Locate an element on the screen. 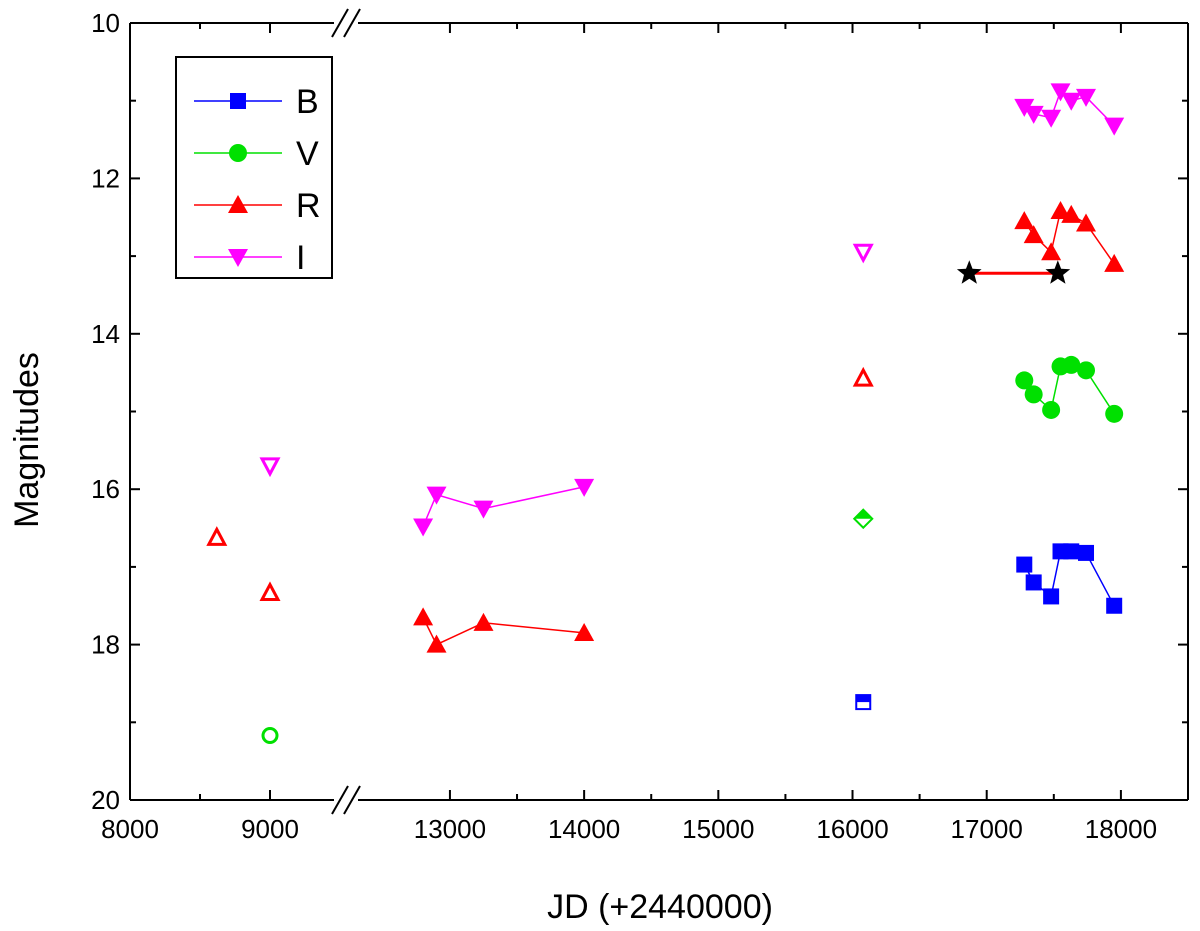  series-b-half-point-fill is located at coordinates (863, 699).